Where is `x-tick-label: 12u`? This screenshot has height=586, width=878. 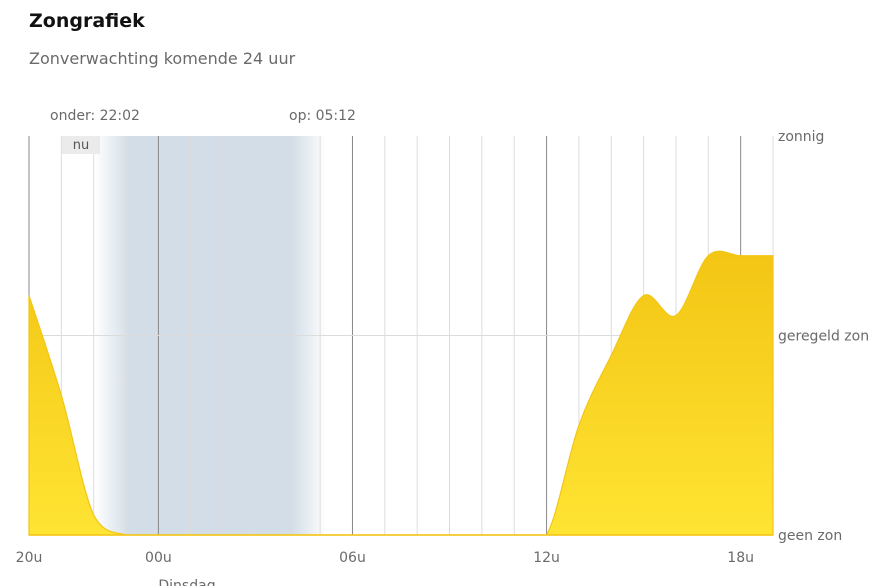 x-tick-label: 12u is located at coordinates (546, 558).